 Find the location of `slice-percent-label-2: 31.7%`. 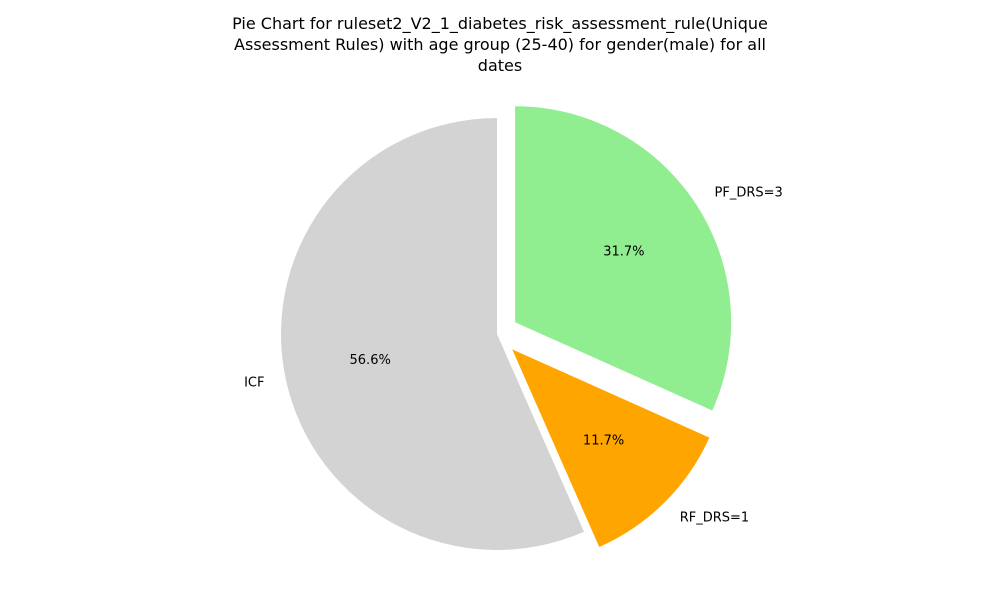

slice-percent-label-2: 31.7% is located at coordinates (623, 251).